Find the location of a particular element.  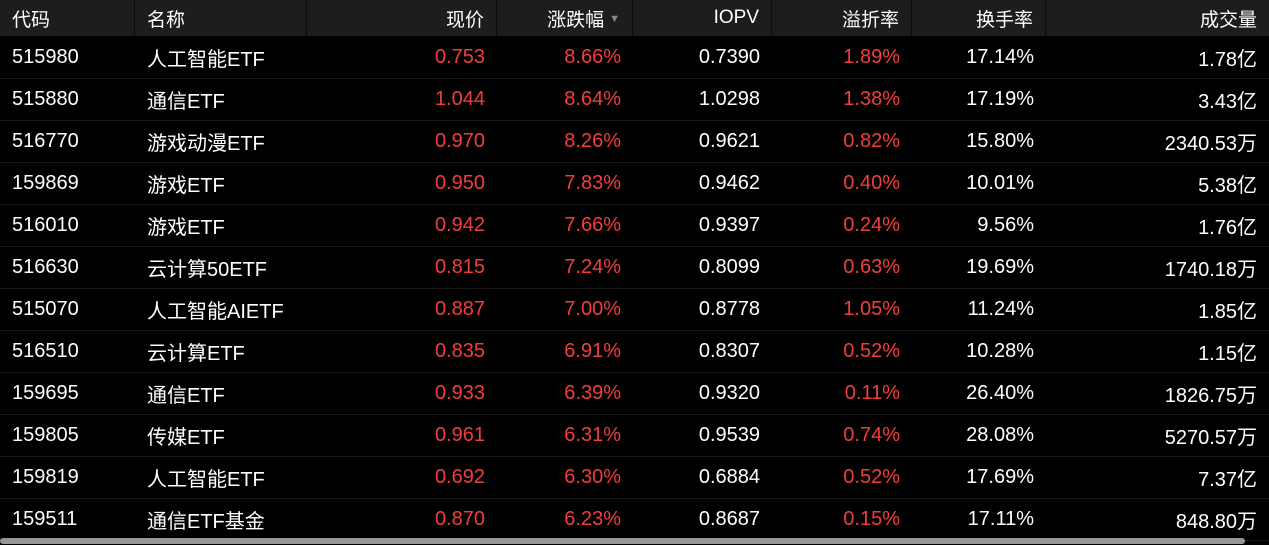

cell-volume: 1.15亿 is located at coordinates (1227, 354).